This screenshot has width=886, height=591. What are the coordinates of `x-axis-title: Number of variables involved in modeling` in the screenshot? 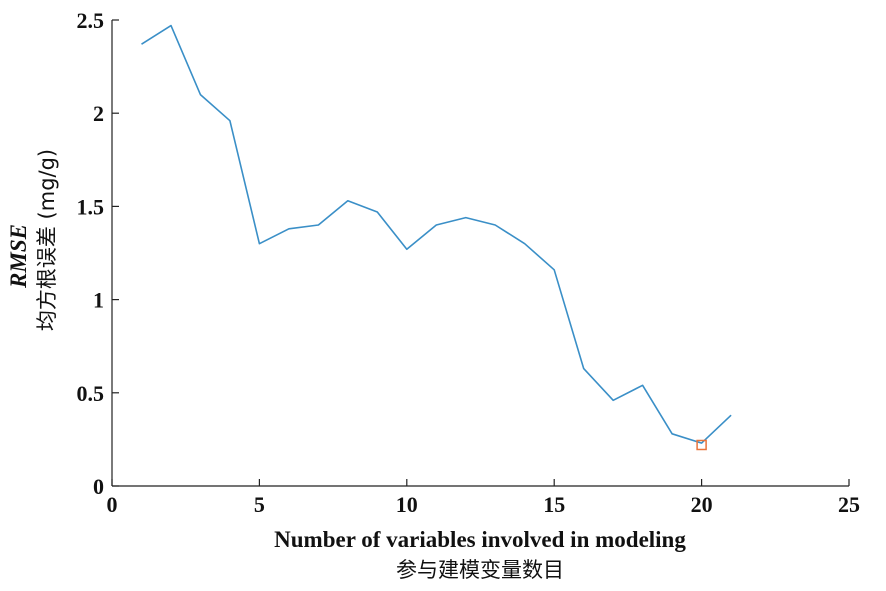 It's located at (480, 539).